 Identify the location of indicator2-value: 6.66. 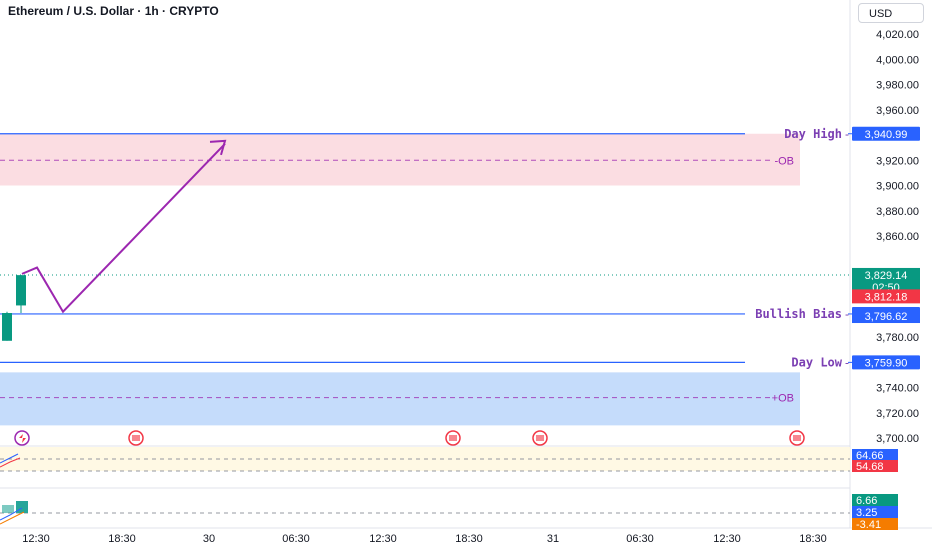
(866, 501).